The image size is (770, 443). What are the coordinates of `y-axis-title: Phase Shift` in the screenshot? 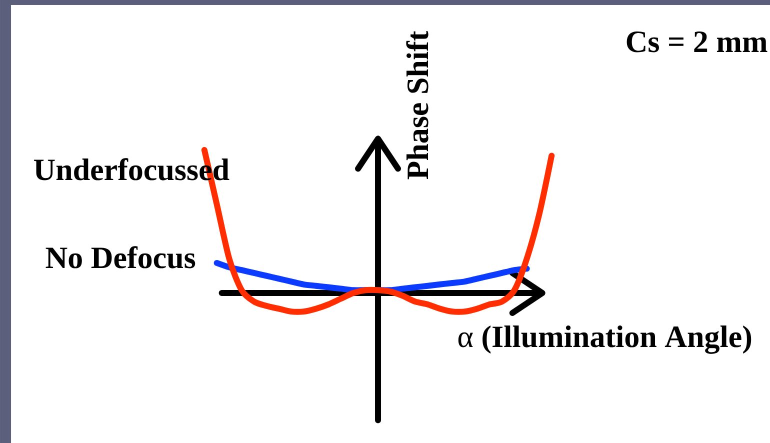 It's located at (417, 105).